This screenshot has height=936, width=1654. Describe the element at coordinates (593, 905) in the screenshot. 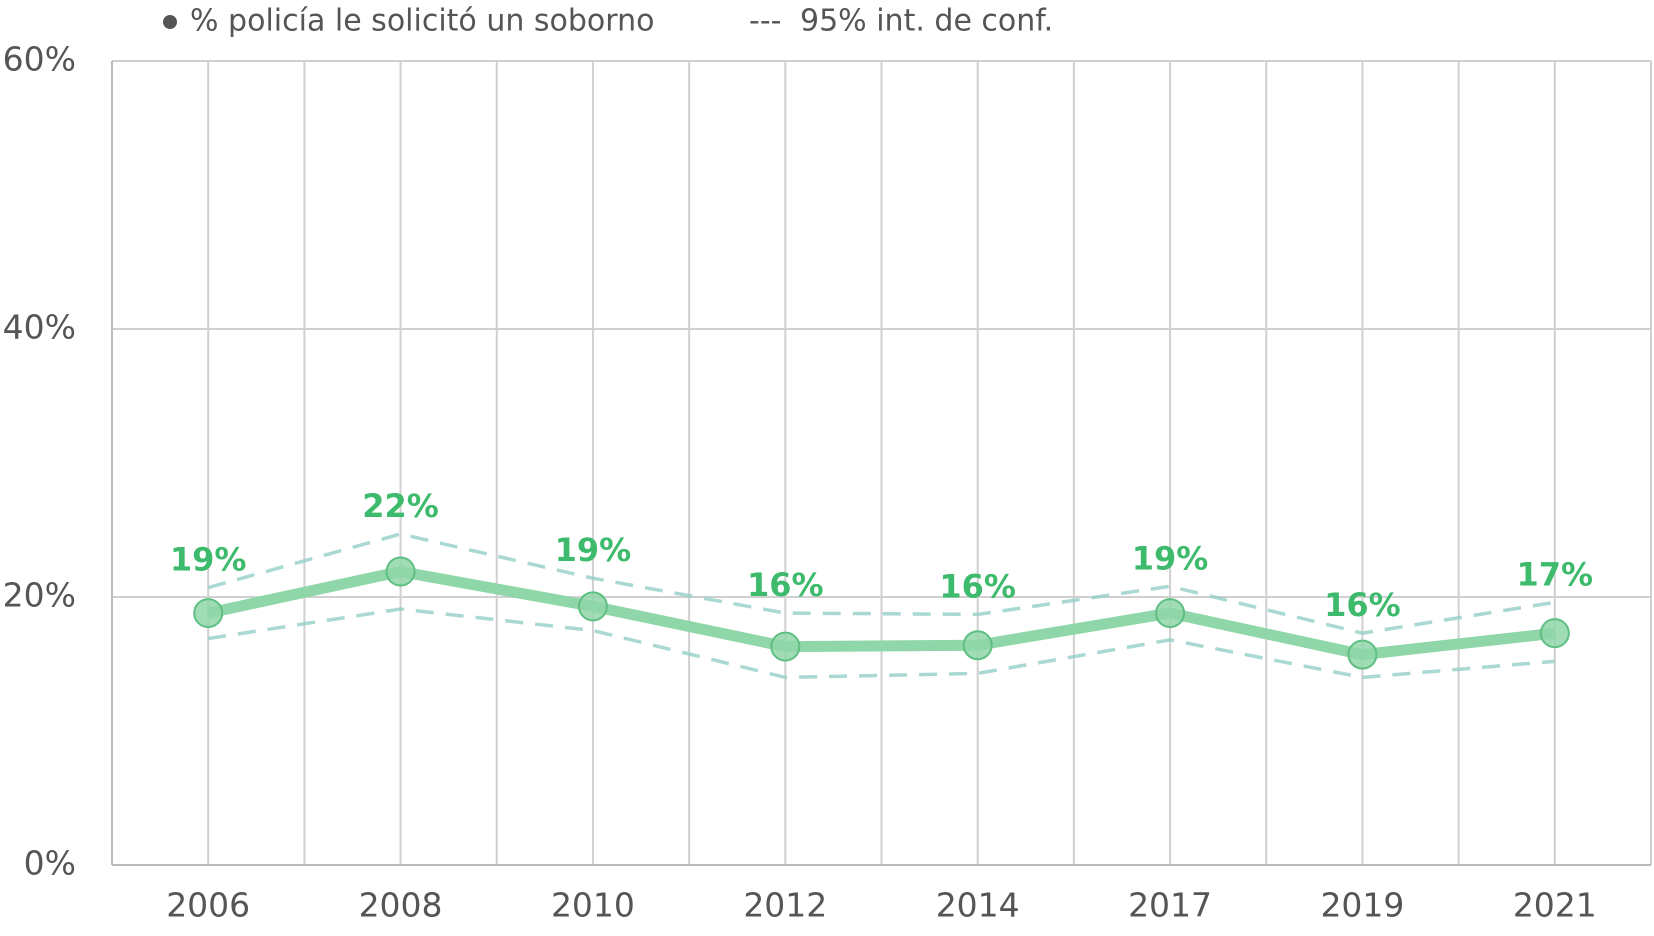

I see `x-tick-label: 2010` at that location.